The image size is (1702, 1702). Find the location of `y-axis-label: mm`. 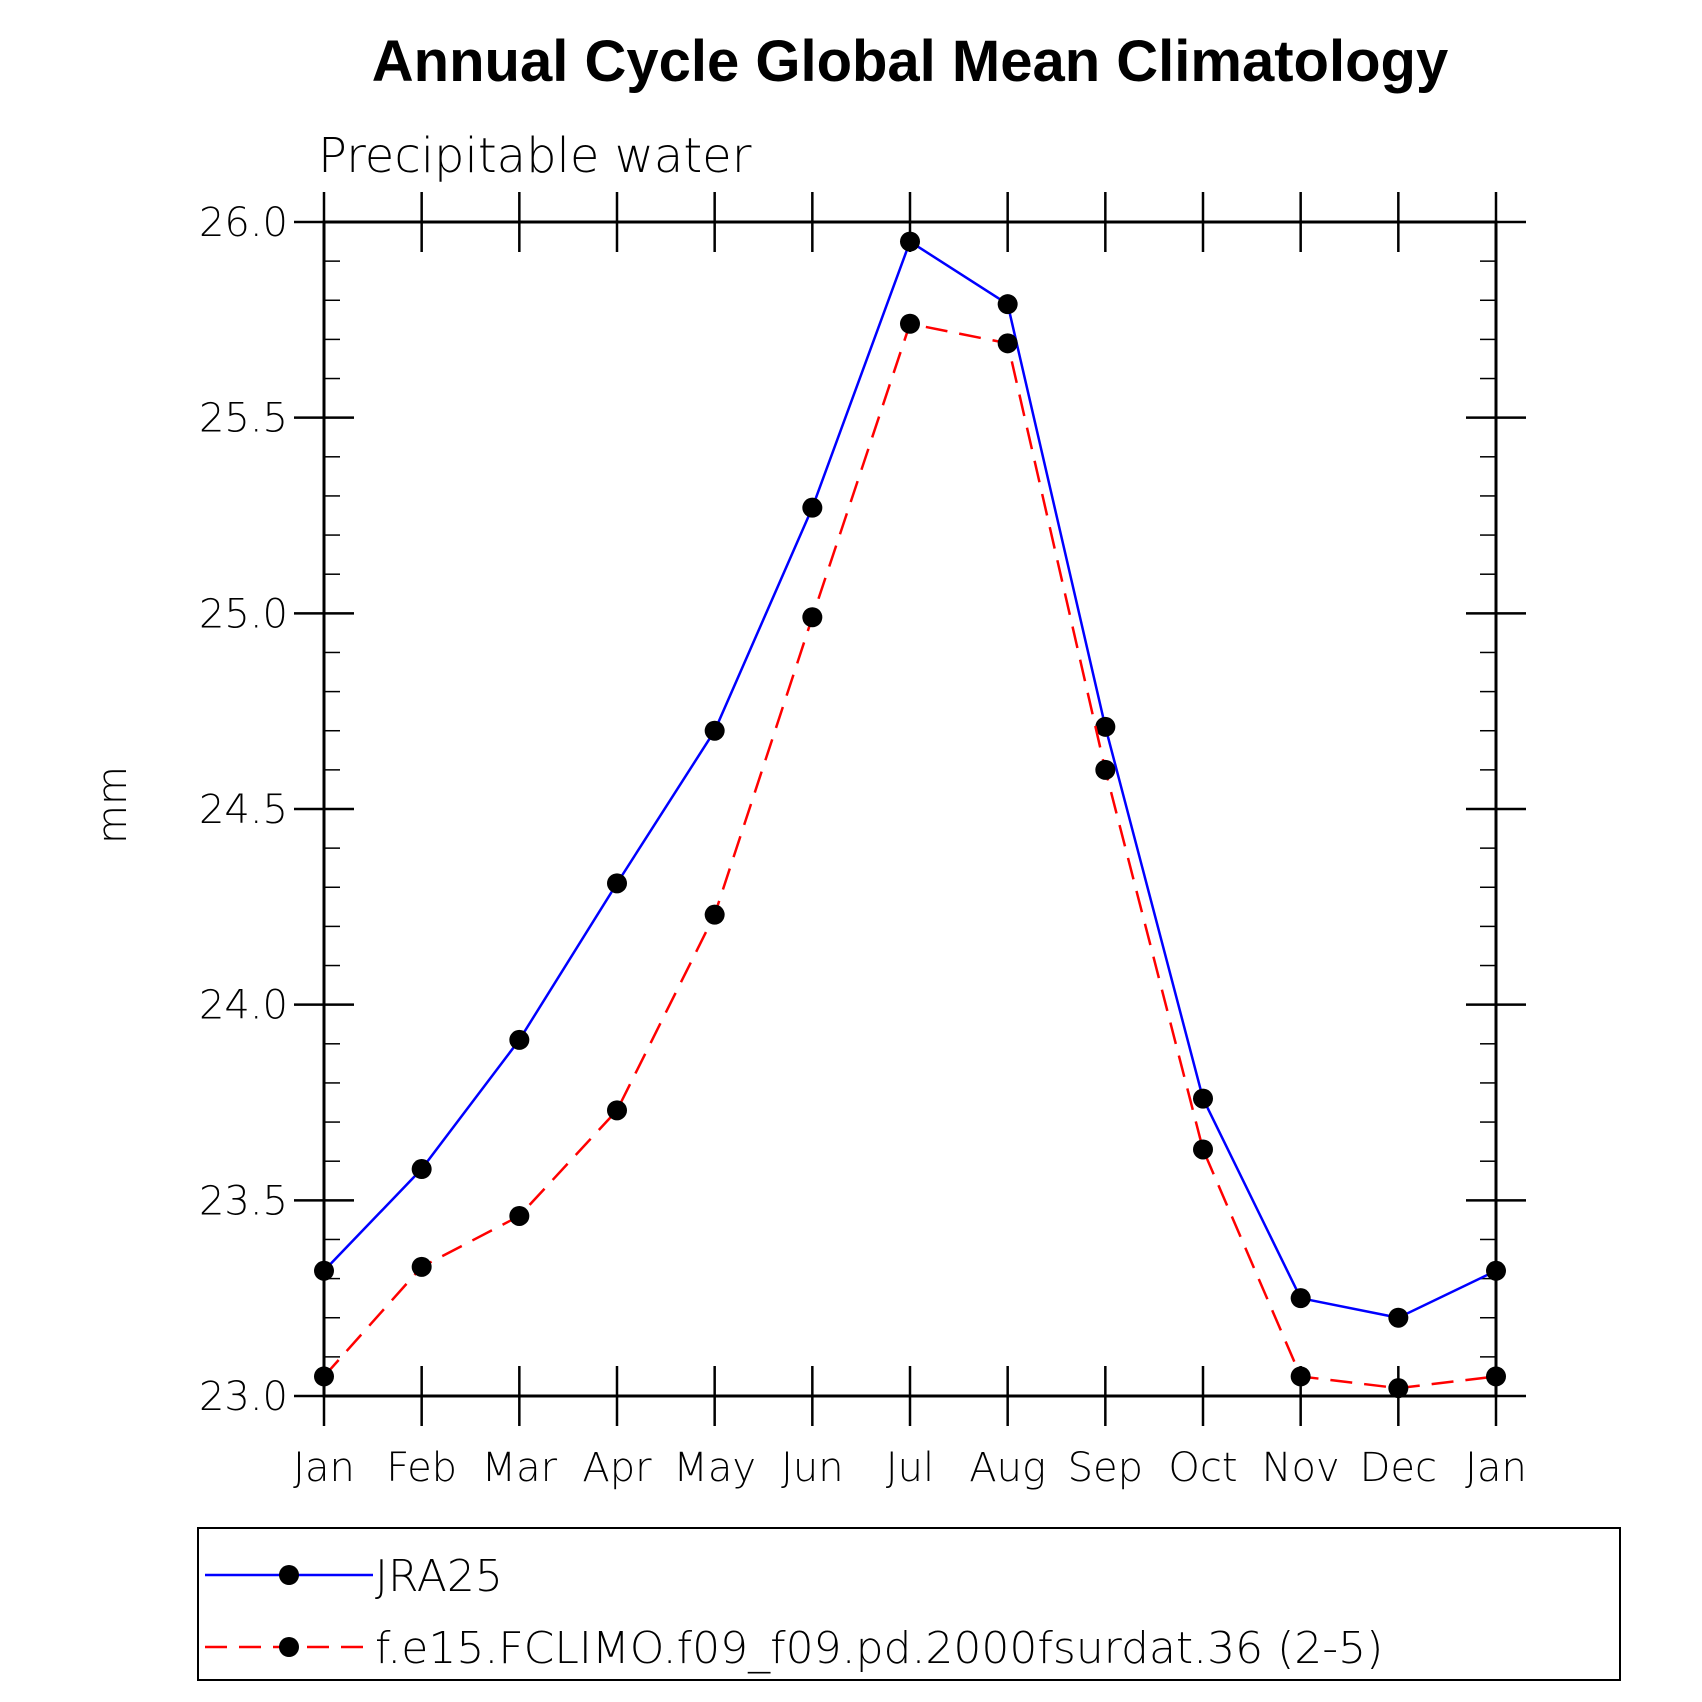

y-axis-label: mm is located at coordinates (113, 805).